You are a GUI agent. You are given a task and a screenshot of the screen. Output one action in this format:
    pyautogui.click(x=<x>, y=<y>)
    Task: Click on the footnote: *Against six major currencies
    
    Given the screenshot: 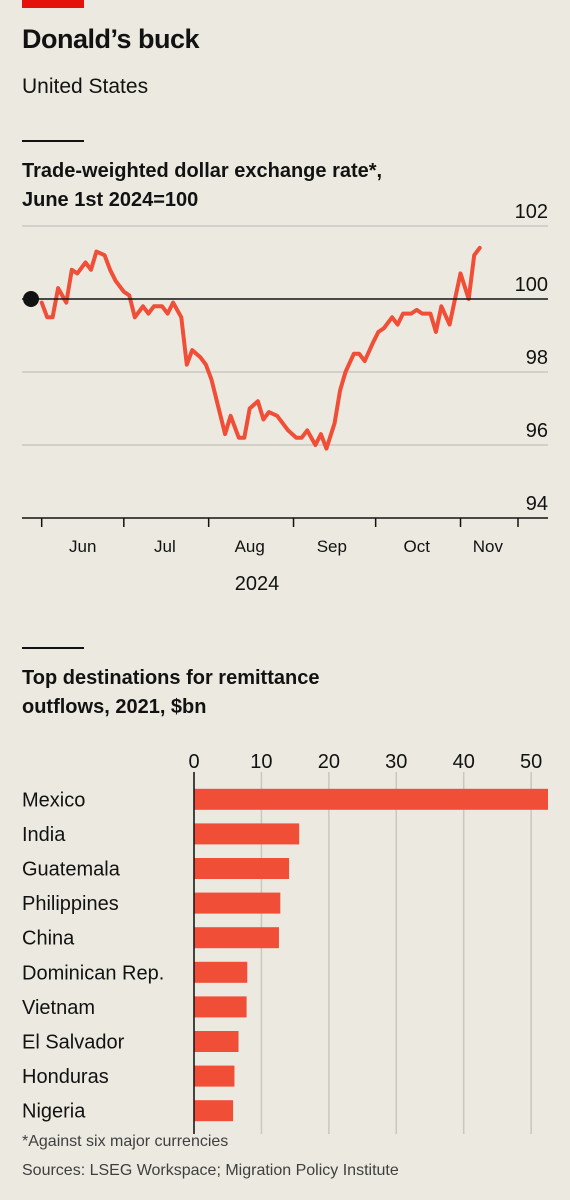 What is the action you would take?
    pyautogui.click(x=125, y=1141)
    